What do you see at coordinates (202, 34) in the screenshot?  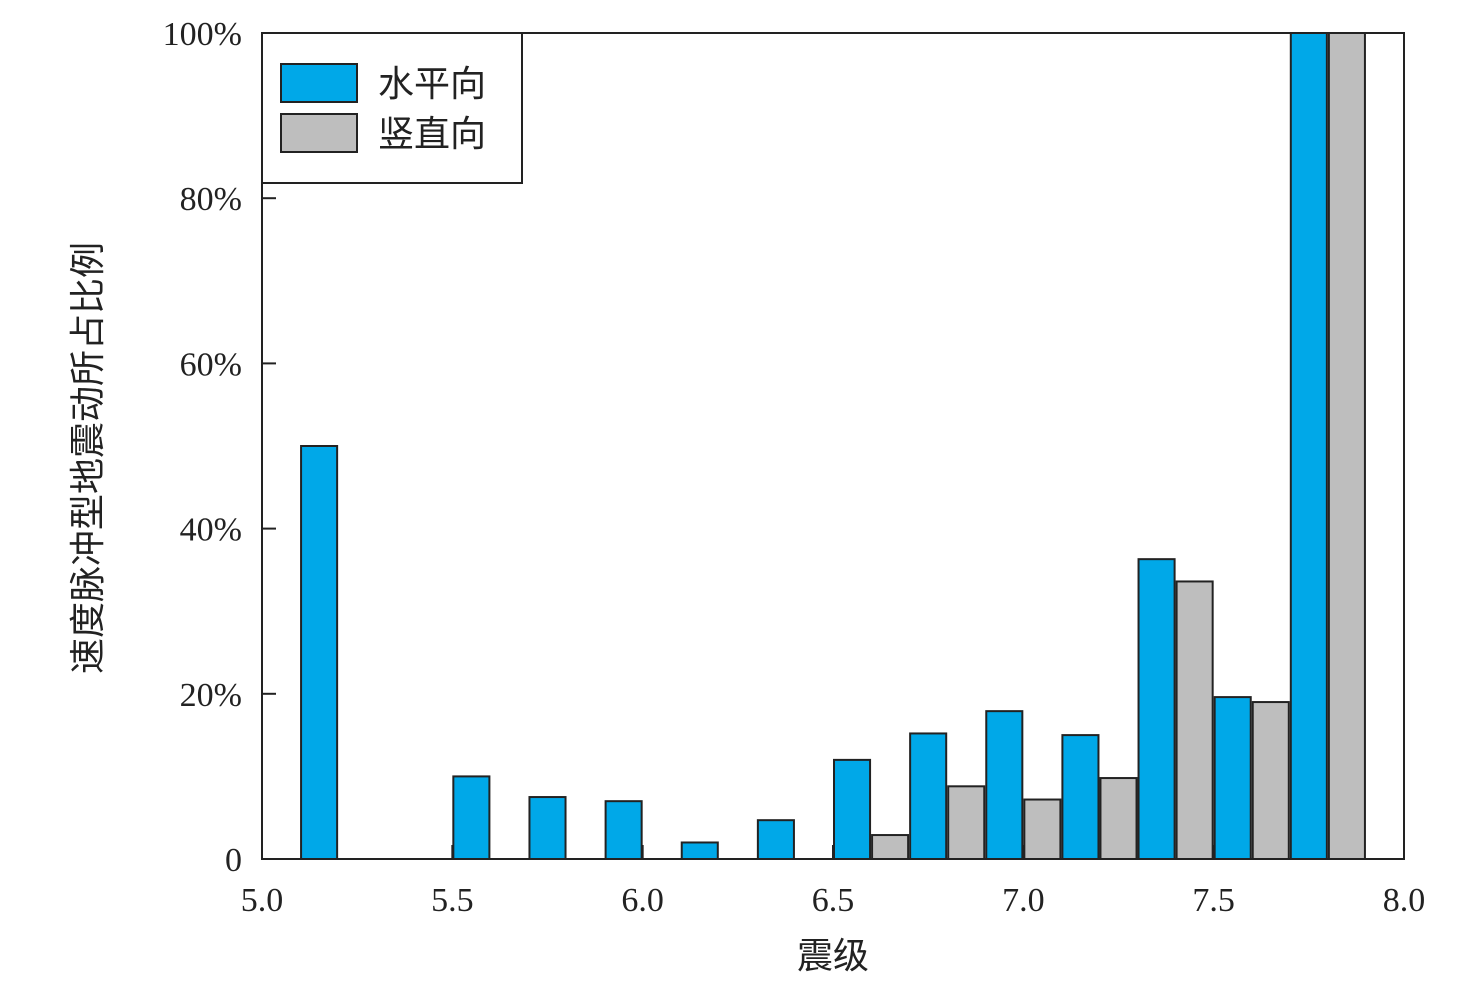 I see `y-tick-label: 100%` at bounding box center [202, 34].